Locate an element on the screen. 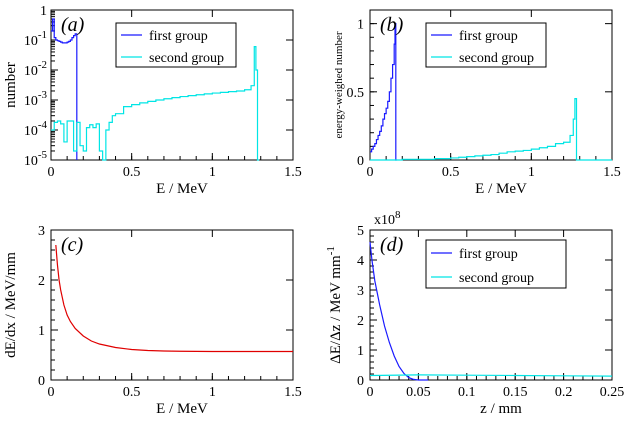  y-tick-label: 10⁻¹ is located at coordinates (35, 39).